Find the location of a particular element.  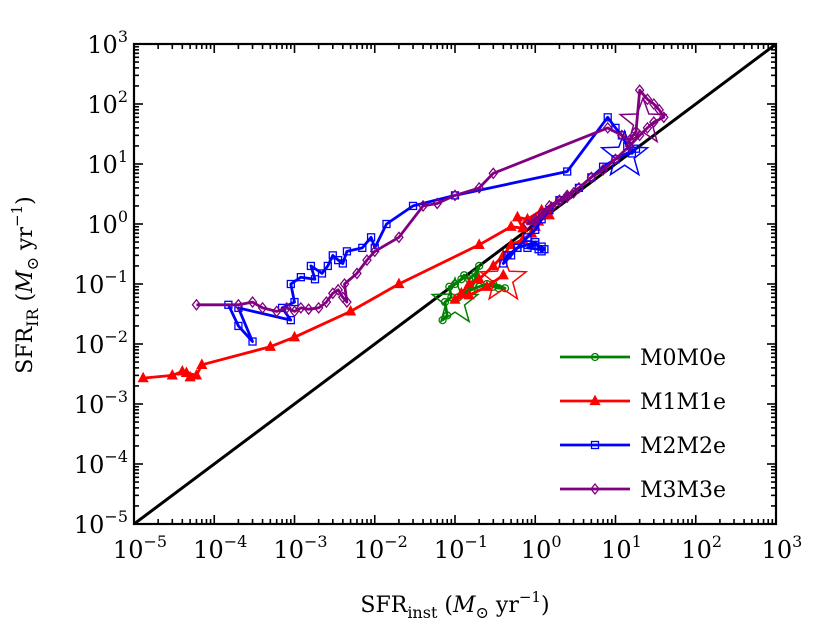

y-tick-label-0: 10⁻⁵ is located at coordinates (101, 523).